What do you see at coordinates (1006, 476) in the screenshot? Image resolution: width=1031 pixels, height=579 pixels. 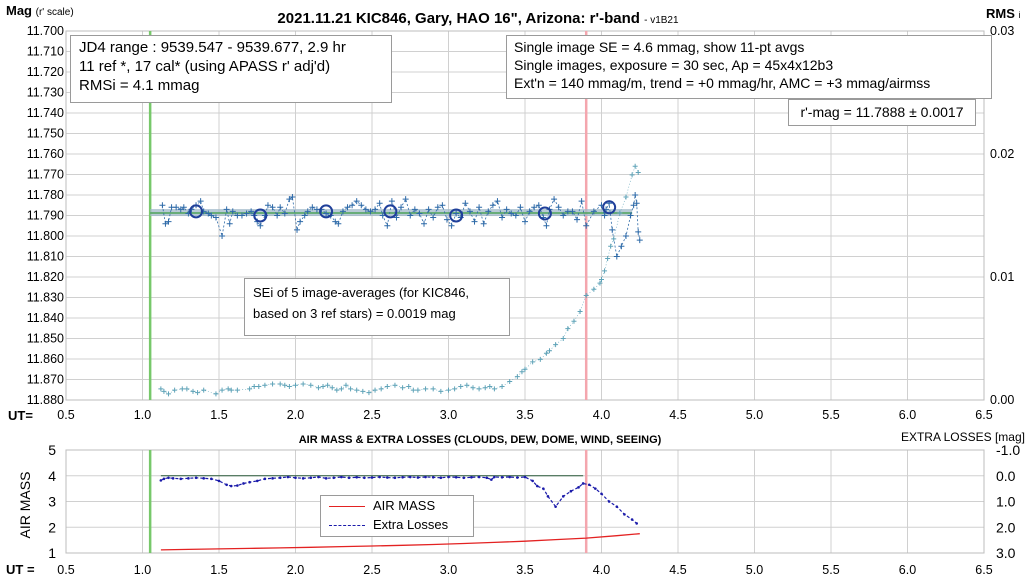 I see `bottom-y2-tick-label: 0.0` at bounding box center [1006, 476].